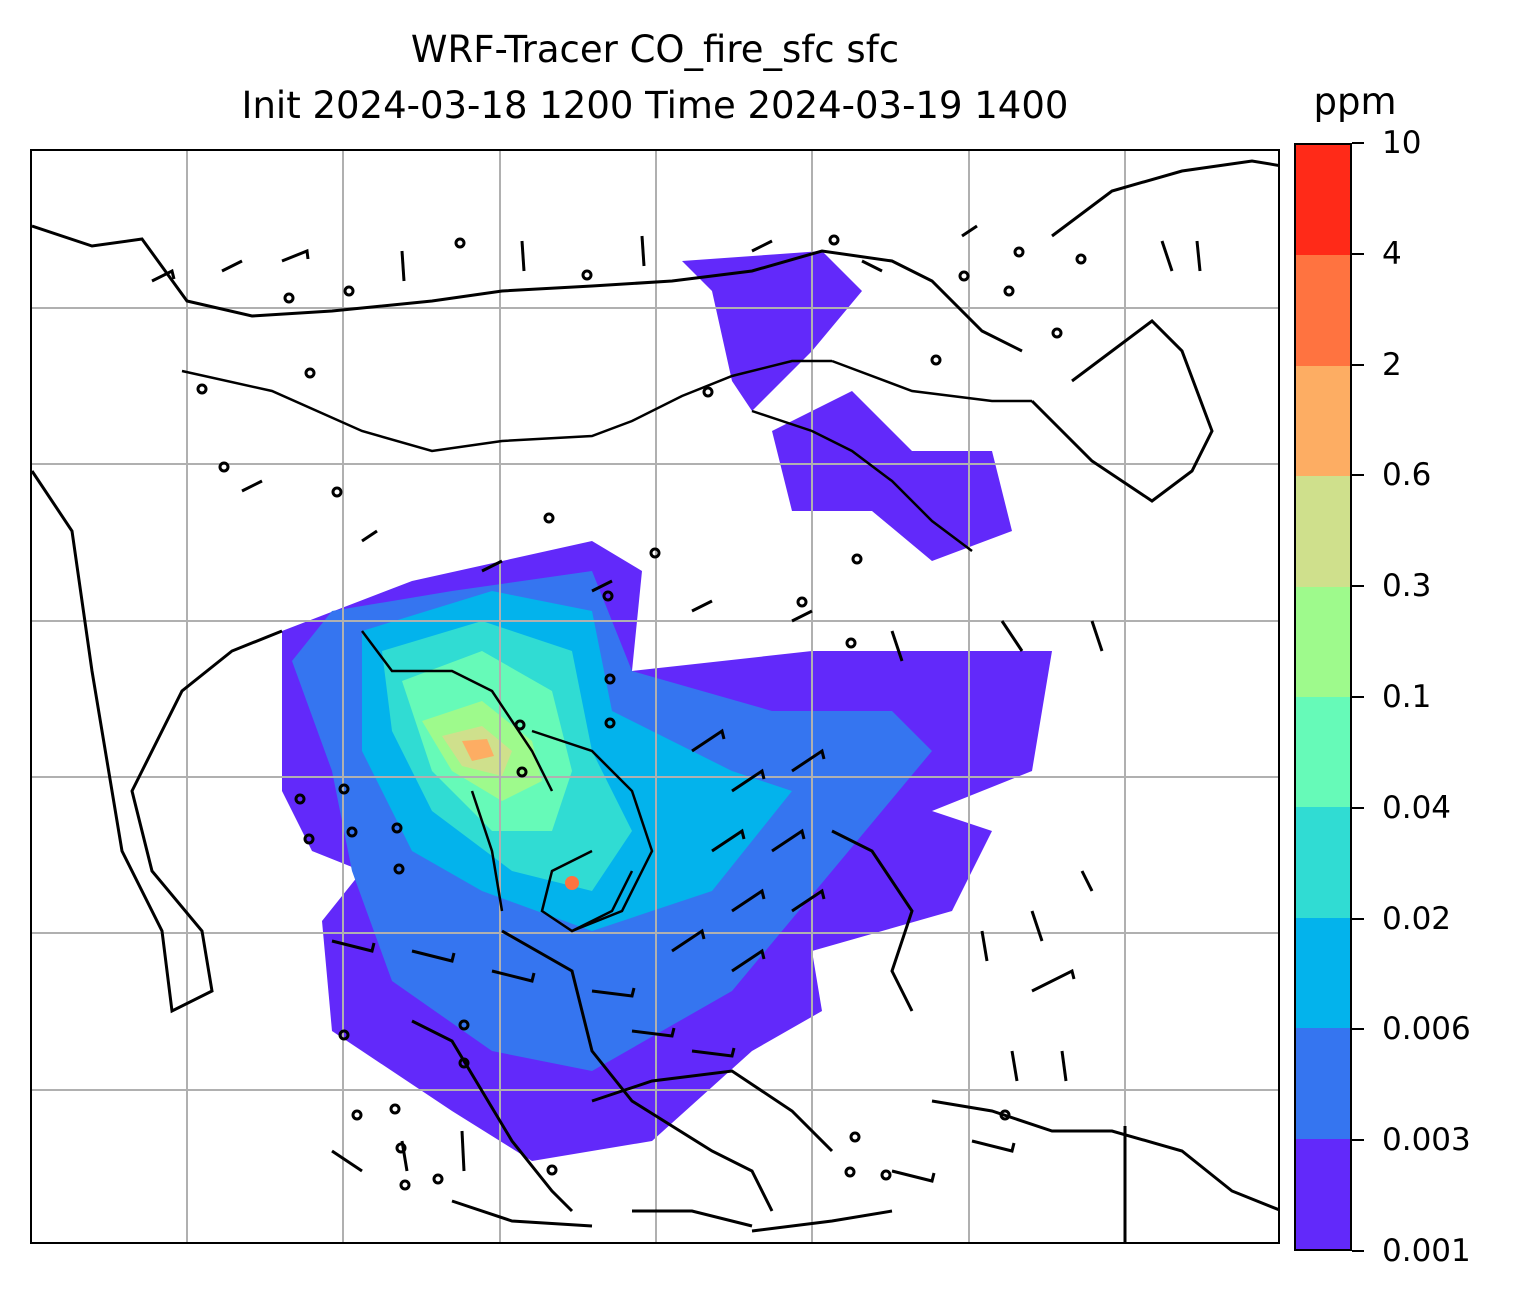 This screenshot has width=1528, height=1306. I want to click on colorbar-tick-label: 0.02, so click(1417, 918).